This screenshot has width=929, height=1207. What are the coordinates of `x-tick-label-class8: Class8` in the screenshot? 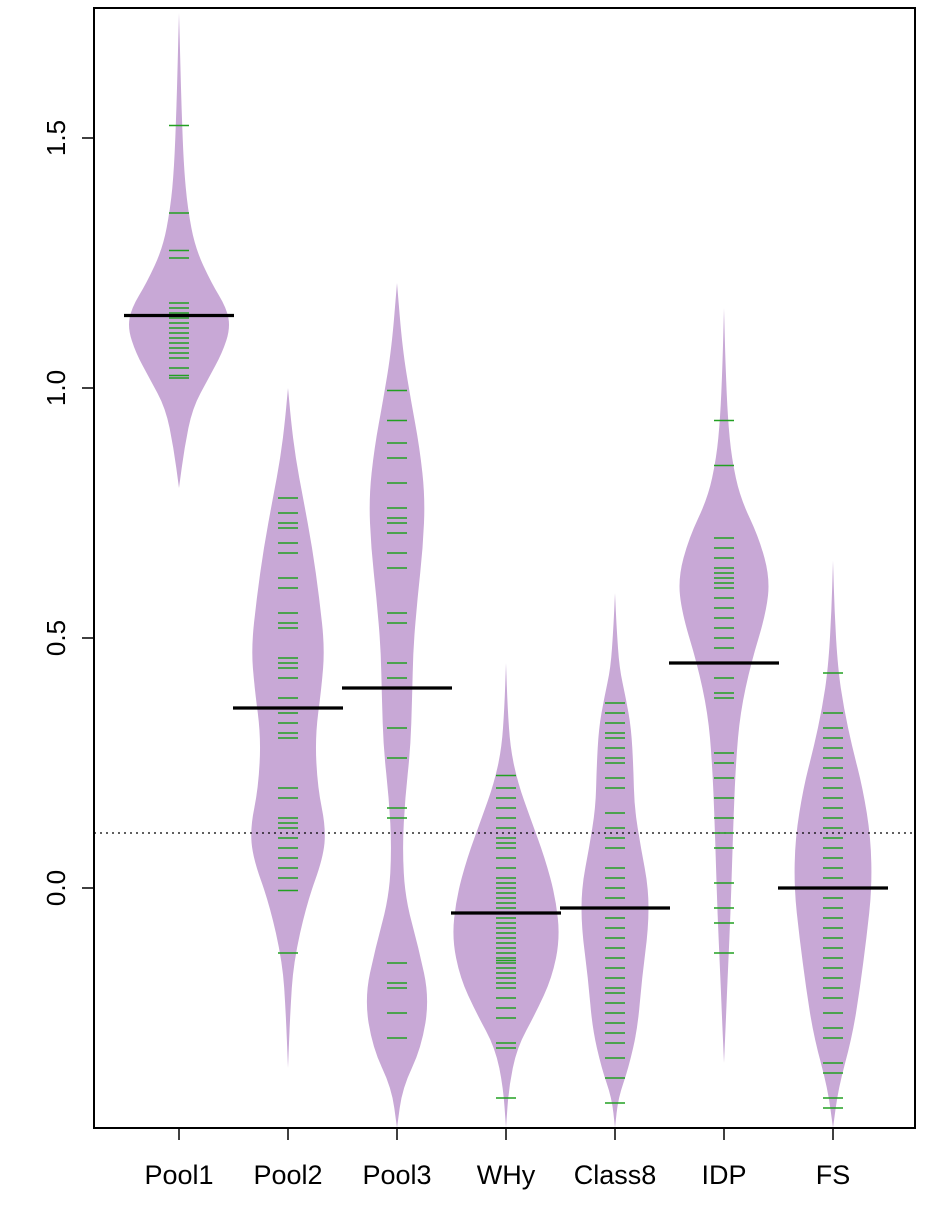 It's located at (615, 1175).